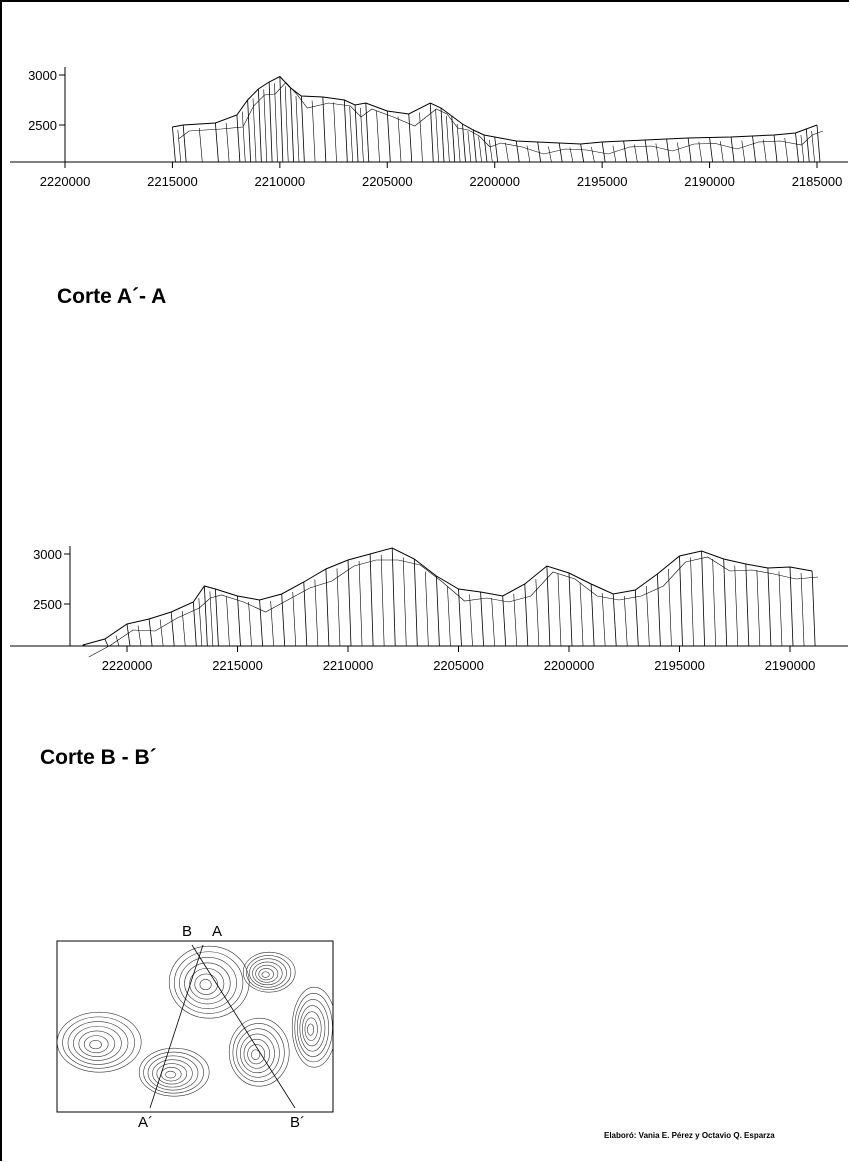  Describe the element at coordinates (217, 931) in the screenshot. I see `map-label-a: A` at that location.